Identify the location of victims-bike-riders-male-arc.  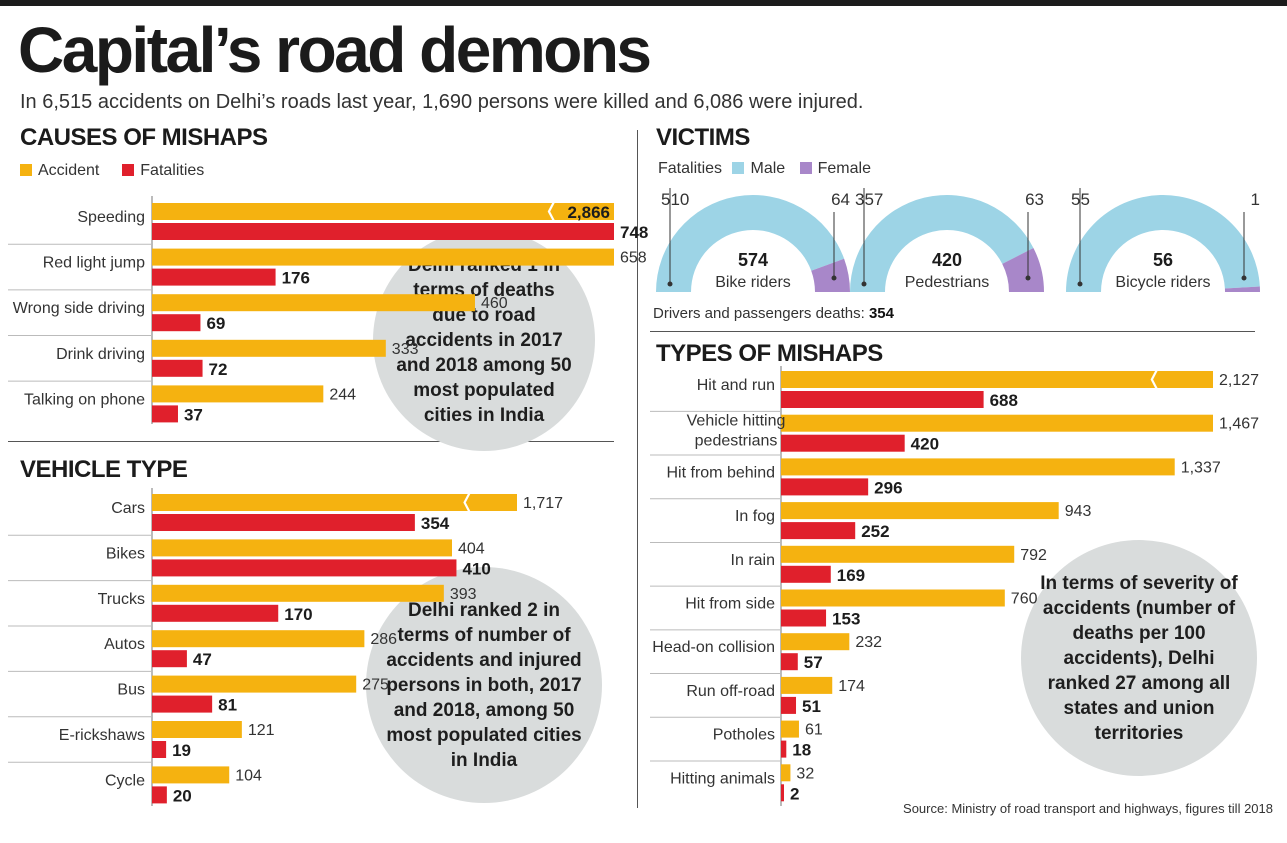
(750, 243).